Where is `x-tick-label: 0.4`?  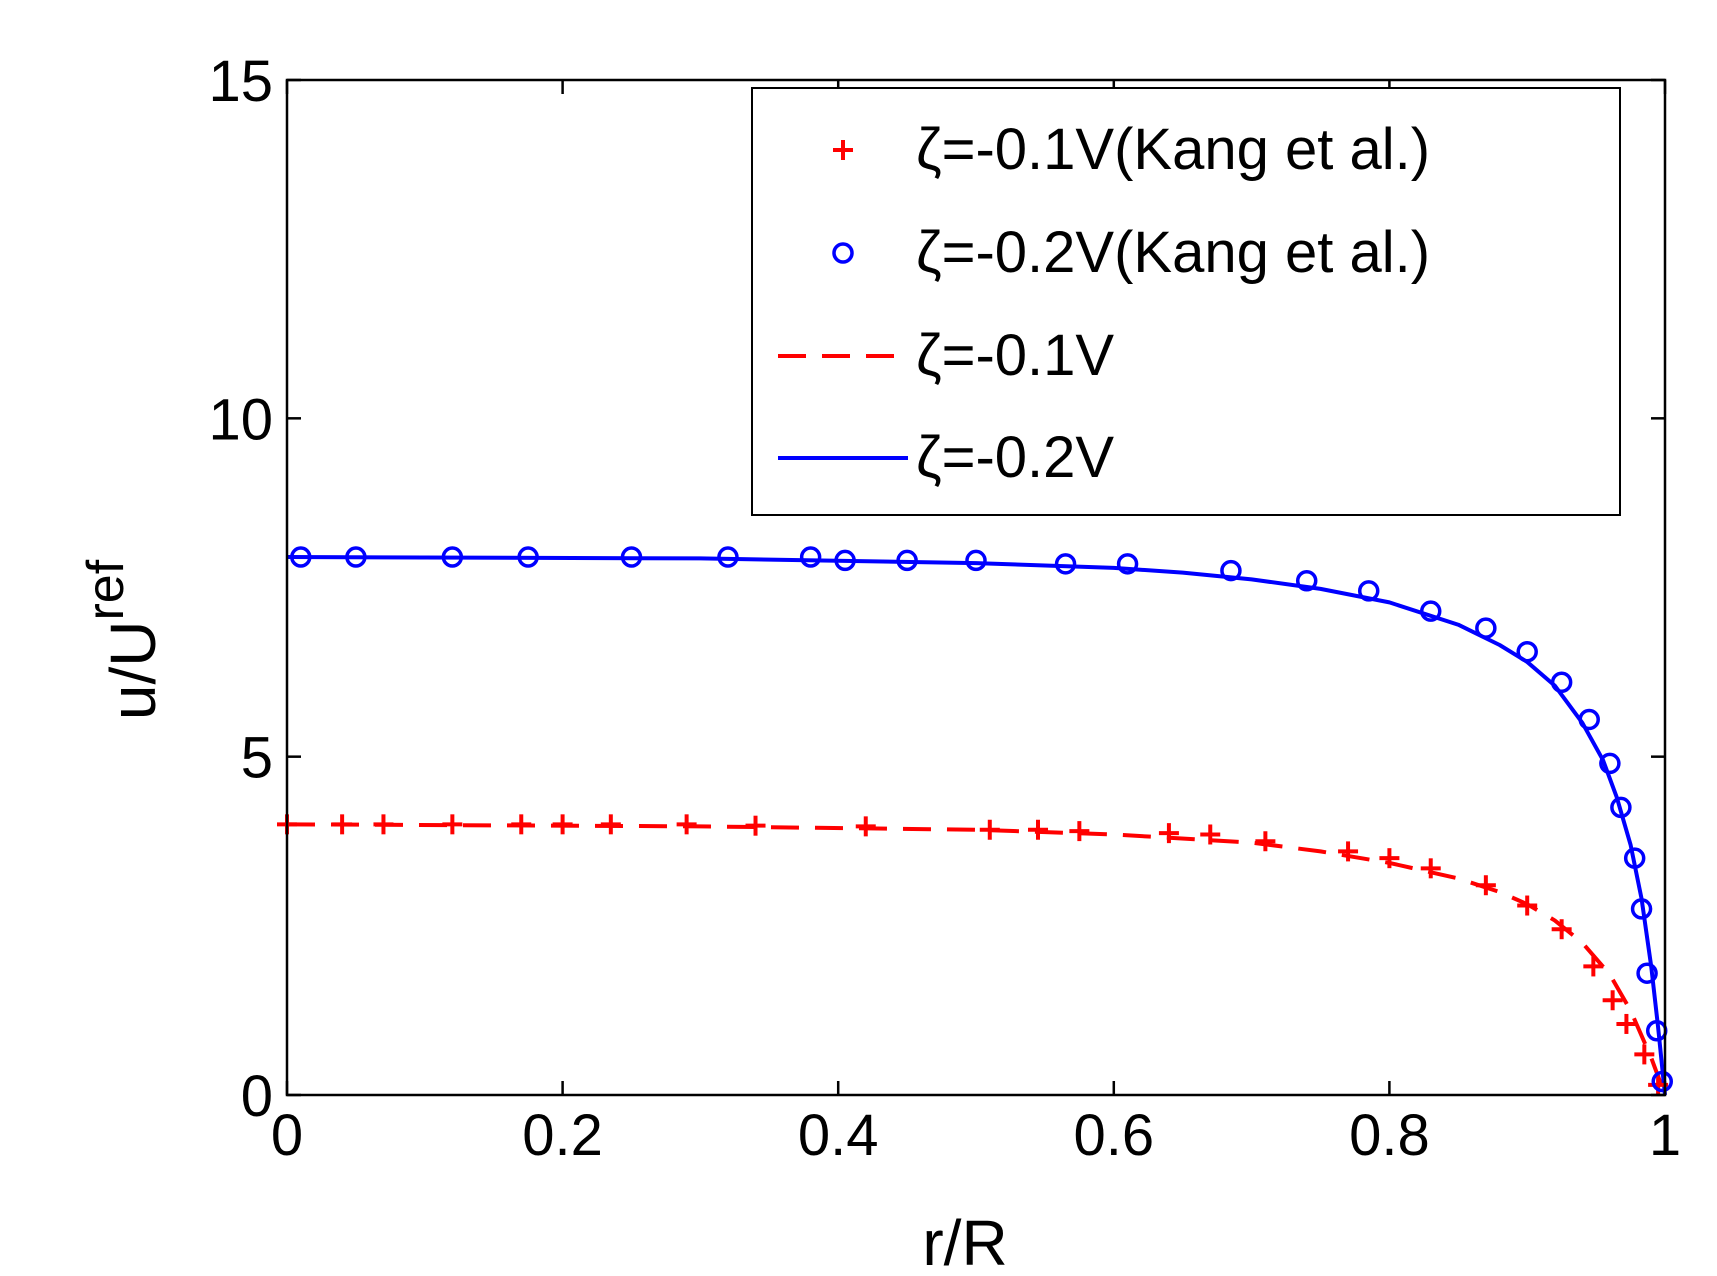 x-tick-label: 0.4 is located at coordinates (838, 1135).